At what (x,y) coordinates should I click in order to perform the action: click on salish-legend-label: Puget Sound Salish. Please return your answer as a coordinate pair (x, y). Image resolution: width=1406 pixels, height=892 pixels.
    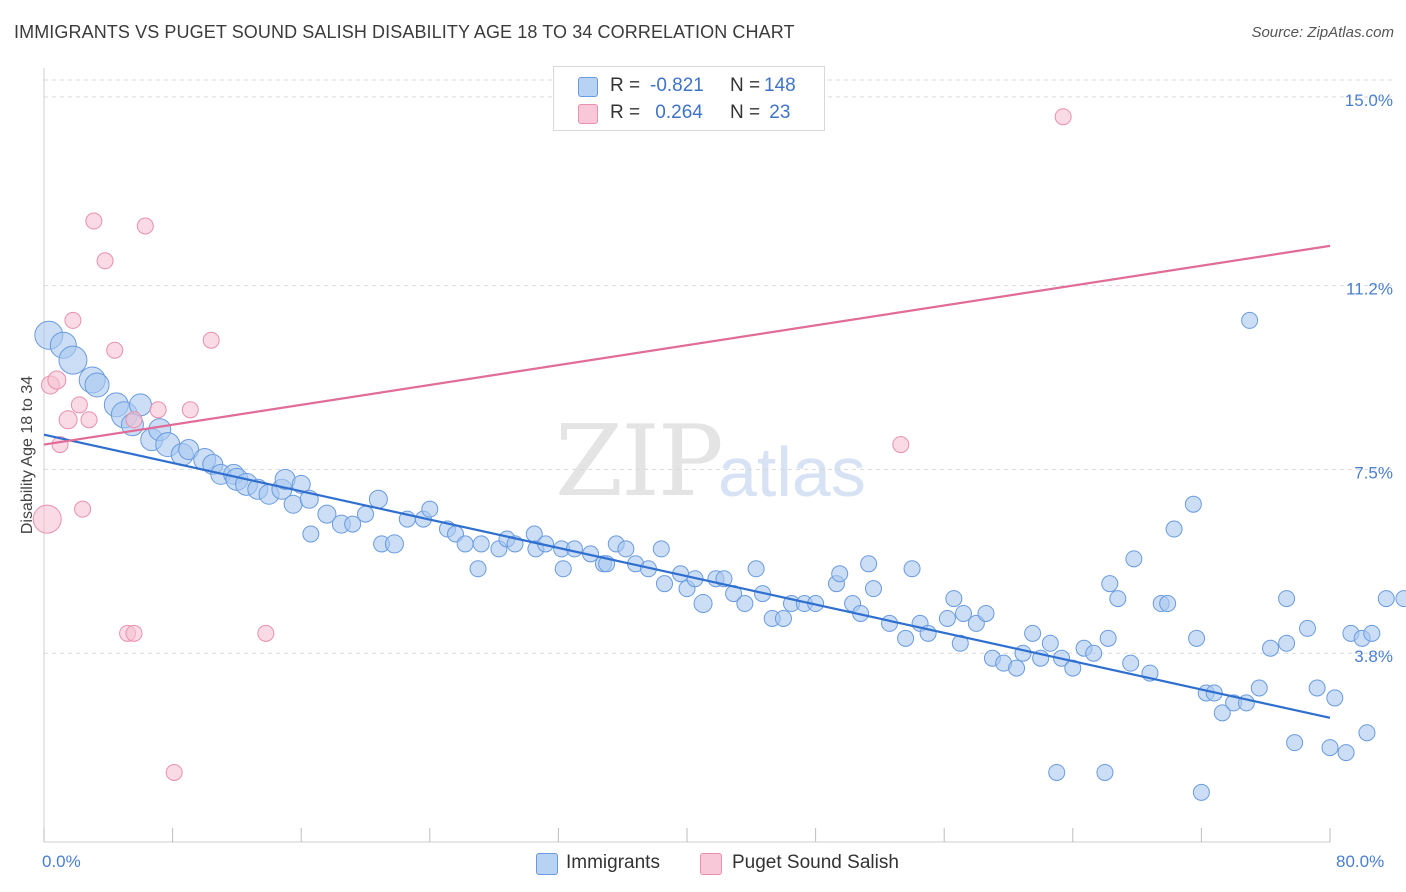
    Looking at the image, I should click on (815, 862).